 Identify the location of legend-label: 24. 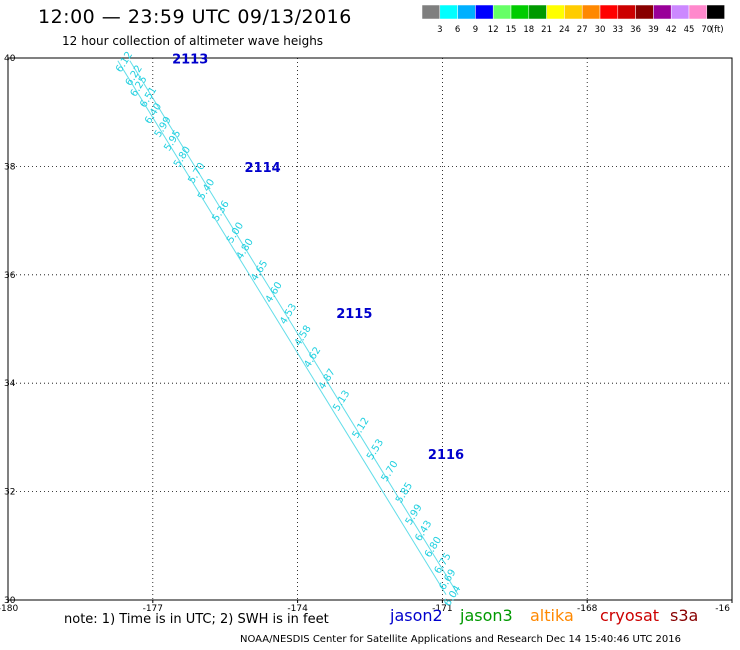
(564, 30).